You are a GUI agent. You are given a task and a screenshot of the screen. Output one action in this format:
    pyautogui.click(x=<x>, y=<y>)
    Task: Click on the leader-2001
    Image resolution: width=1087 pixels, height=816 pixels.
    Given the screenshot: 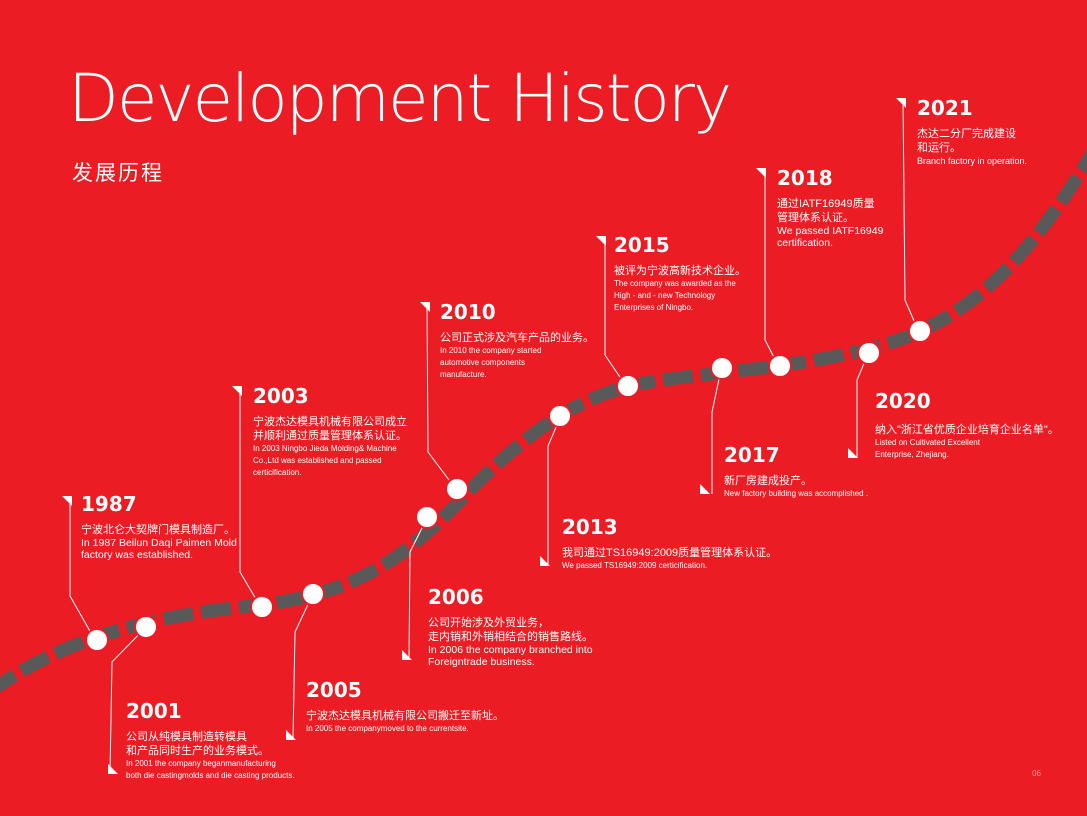 What is the action you would take?
    pyautogui.click(x=127, y=701)
    